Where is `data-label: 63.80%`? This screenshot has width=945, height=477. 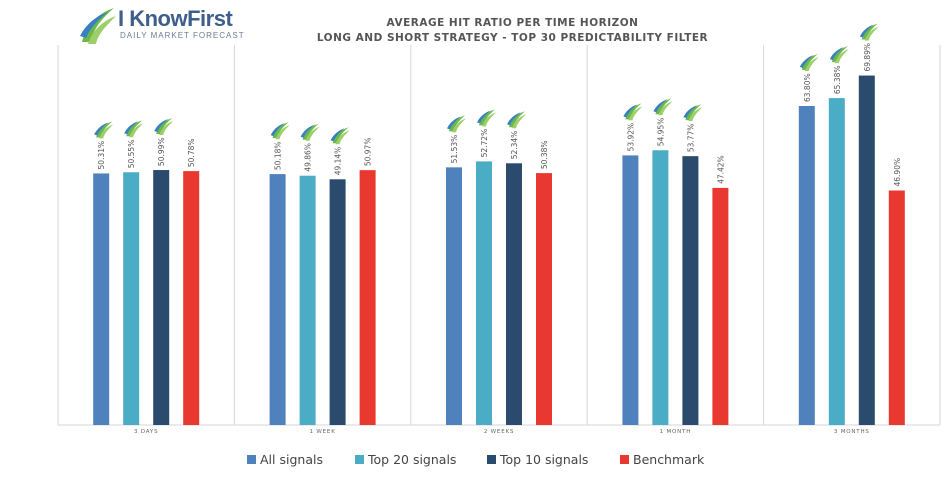
data-label: 63.80% is located at coordinates (807, 87).